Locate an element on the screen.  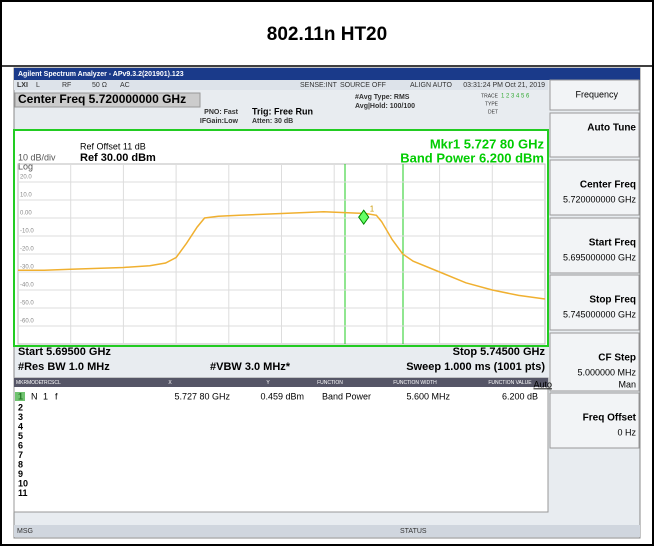
scale: 10 dB/div is located at coordinates (37, 157).